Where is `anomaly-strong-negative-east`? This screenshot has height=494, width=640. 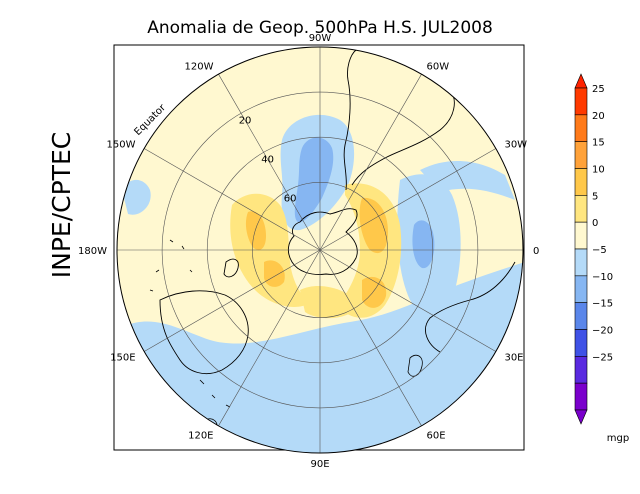 anomaly-strong-negative-east is located at coordinates (423, 244).